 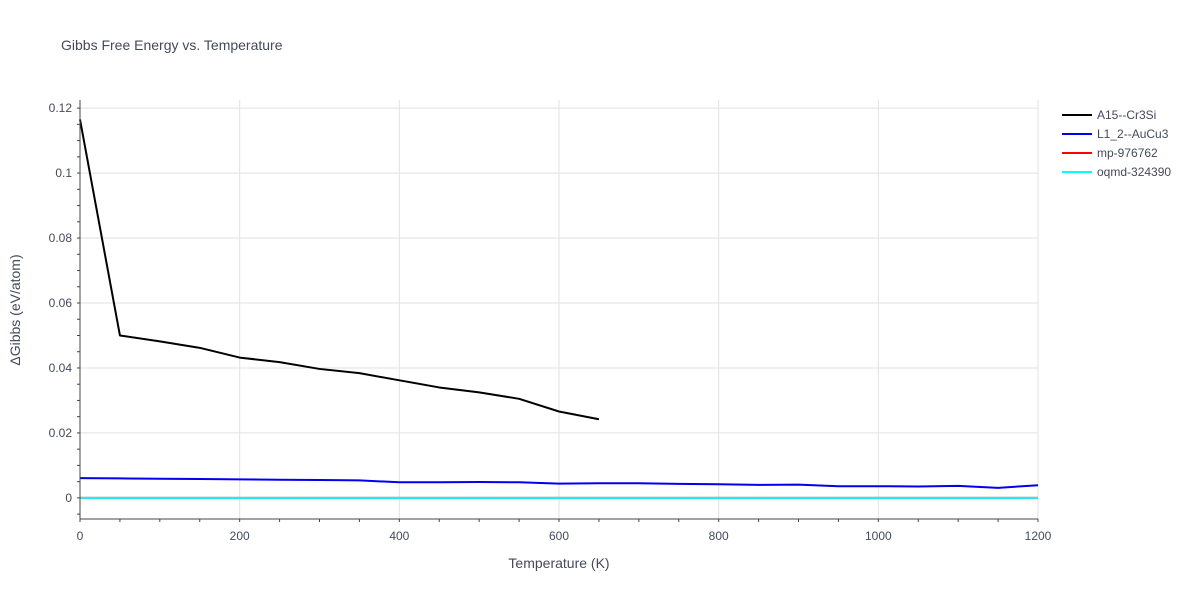 I want to click on y-tick-label: 0.02, so click(x=61, y=433).